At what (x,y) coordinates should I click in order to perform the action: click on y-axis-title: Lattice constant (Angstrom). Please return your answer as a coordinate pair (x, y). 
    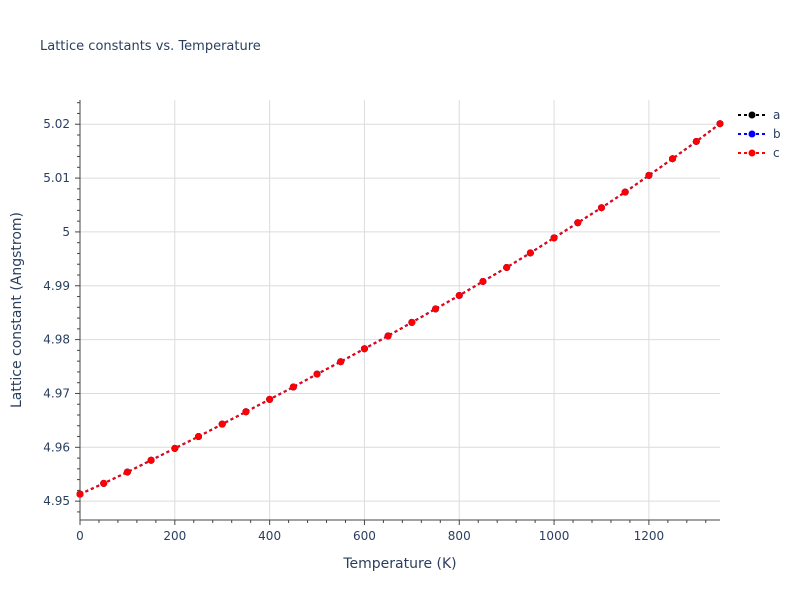
    Looking at the image, I should click on (17, 310).